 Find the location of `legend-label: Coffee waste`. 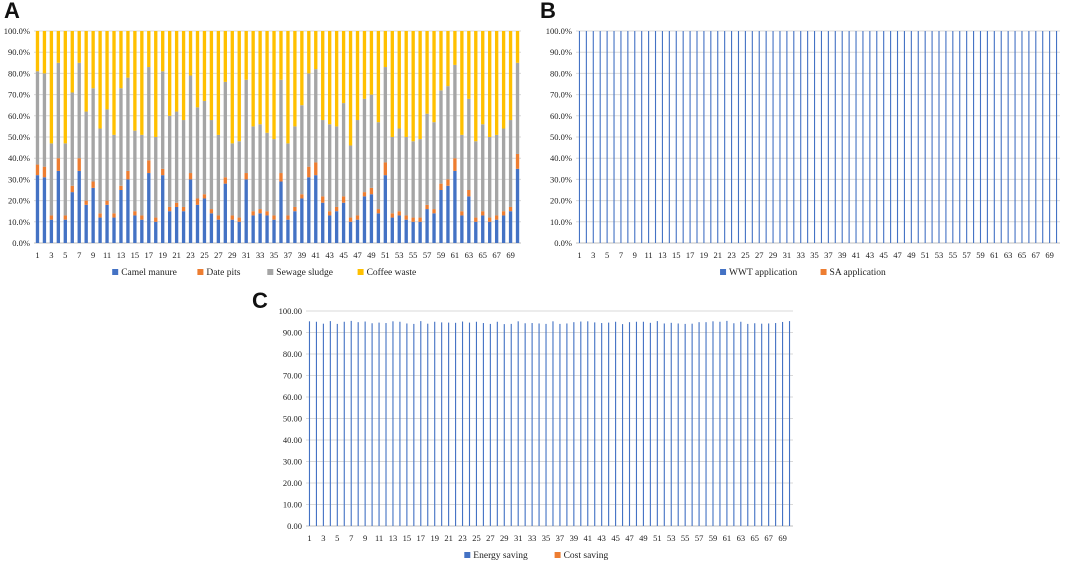

legend-label: Coffee waste is located at coordinates (392, 272).